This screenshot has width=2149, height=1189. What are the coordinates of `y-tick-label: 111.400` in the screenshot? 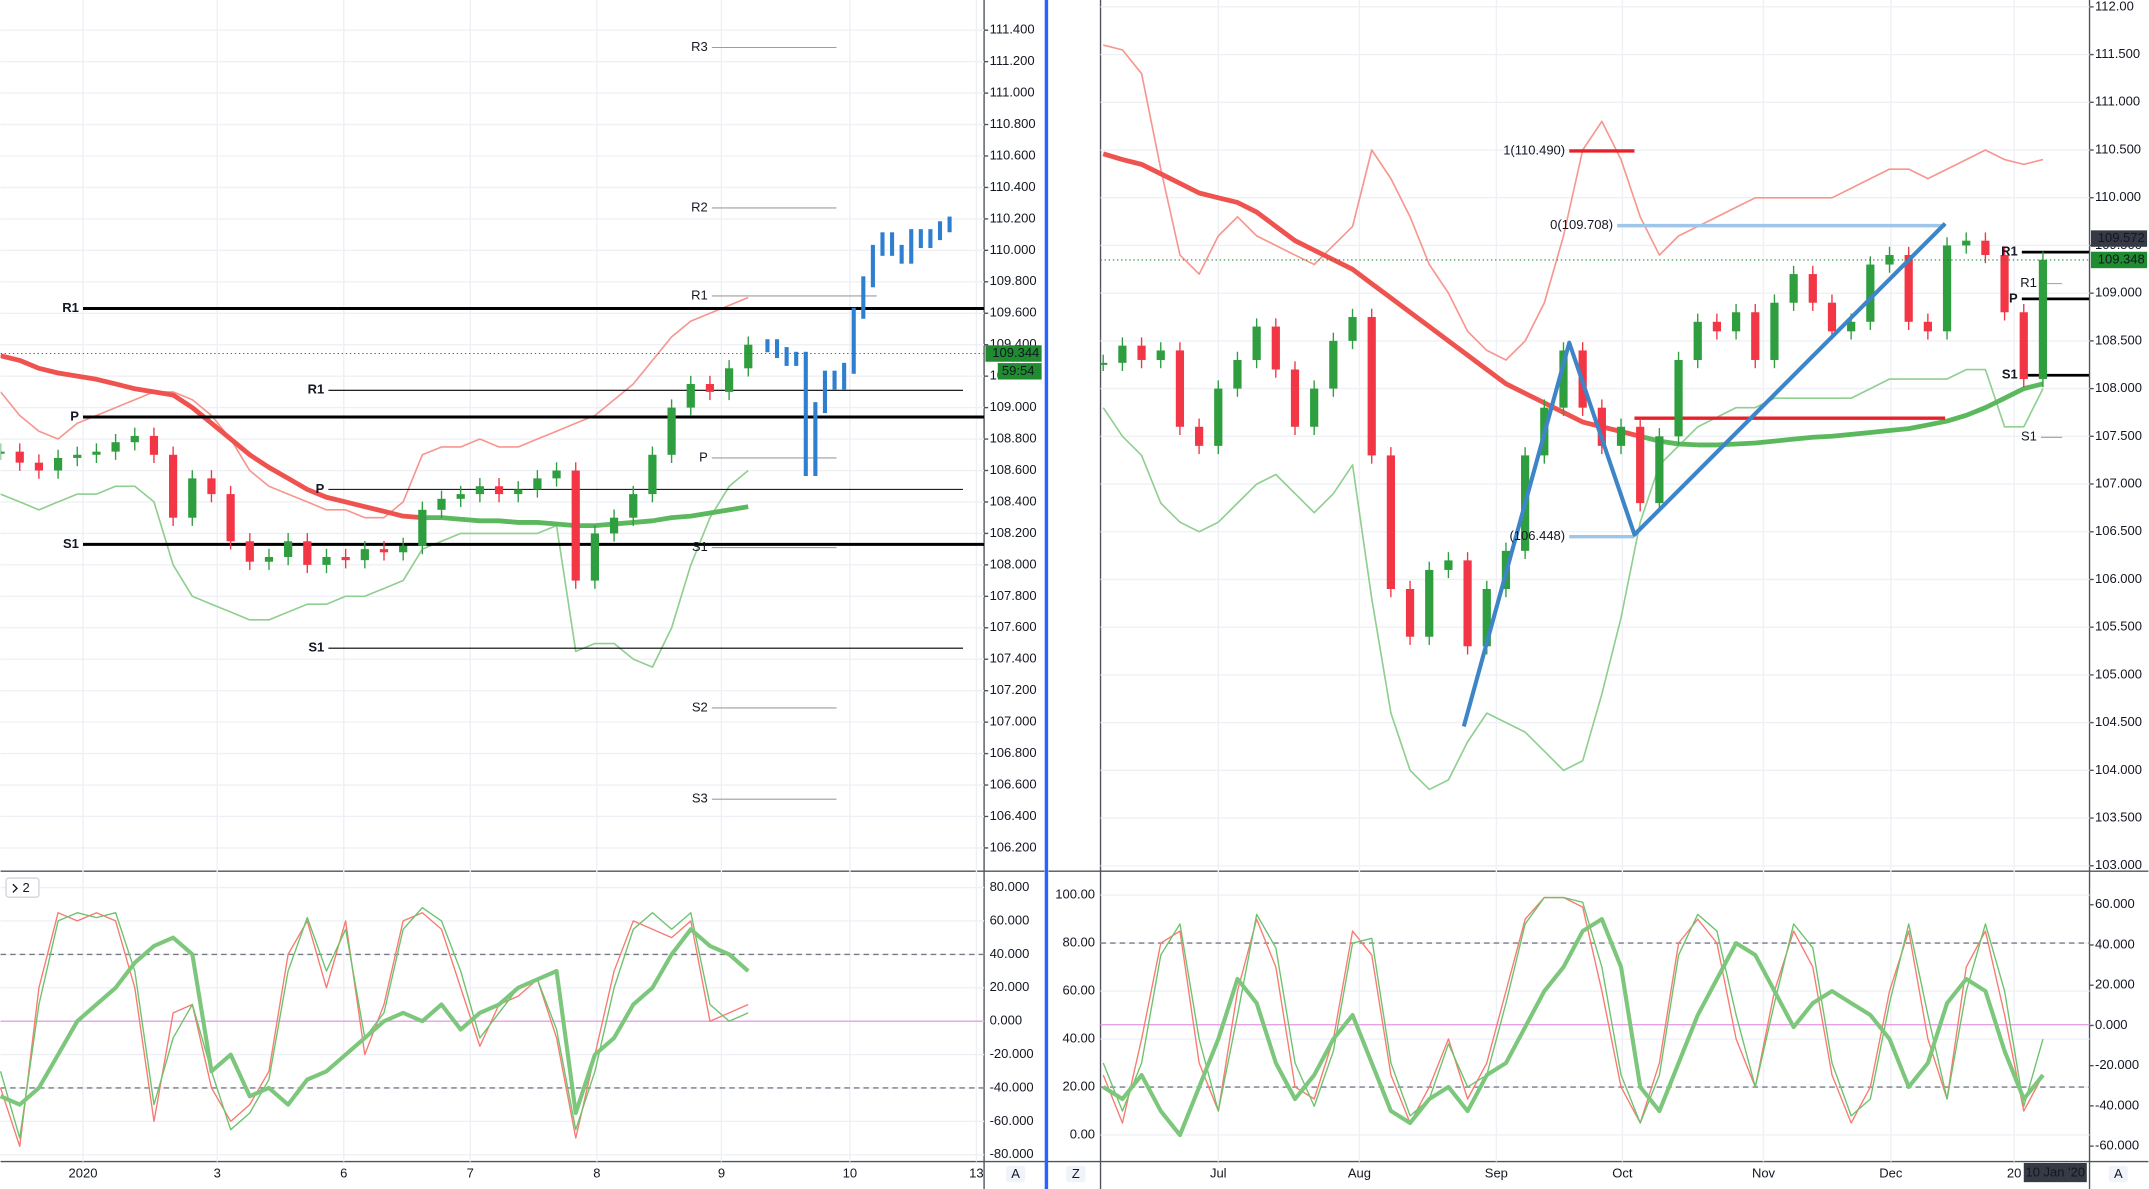 It's located at (1012, 29).